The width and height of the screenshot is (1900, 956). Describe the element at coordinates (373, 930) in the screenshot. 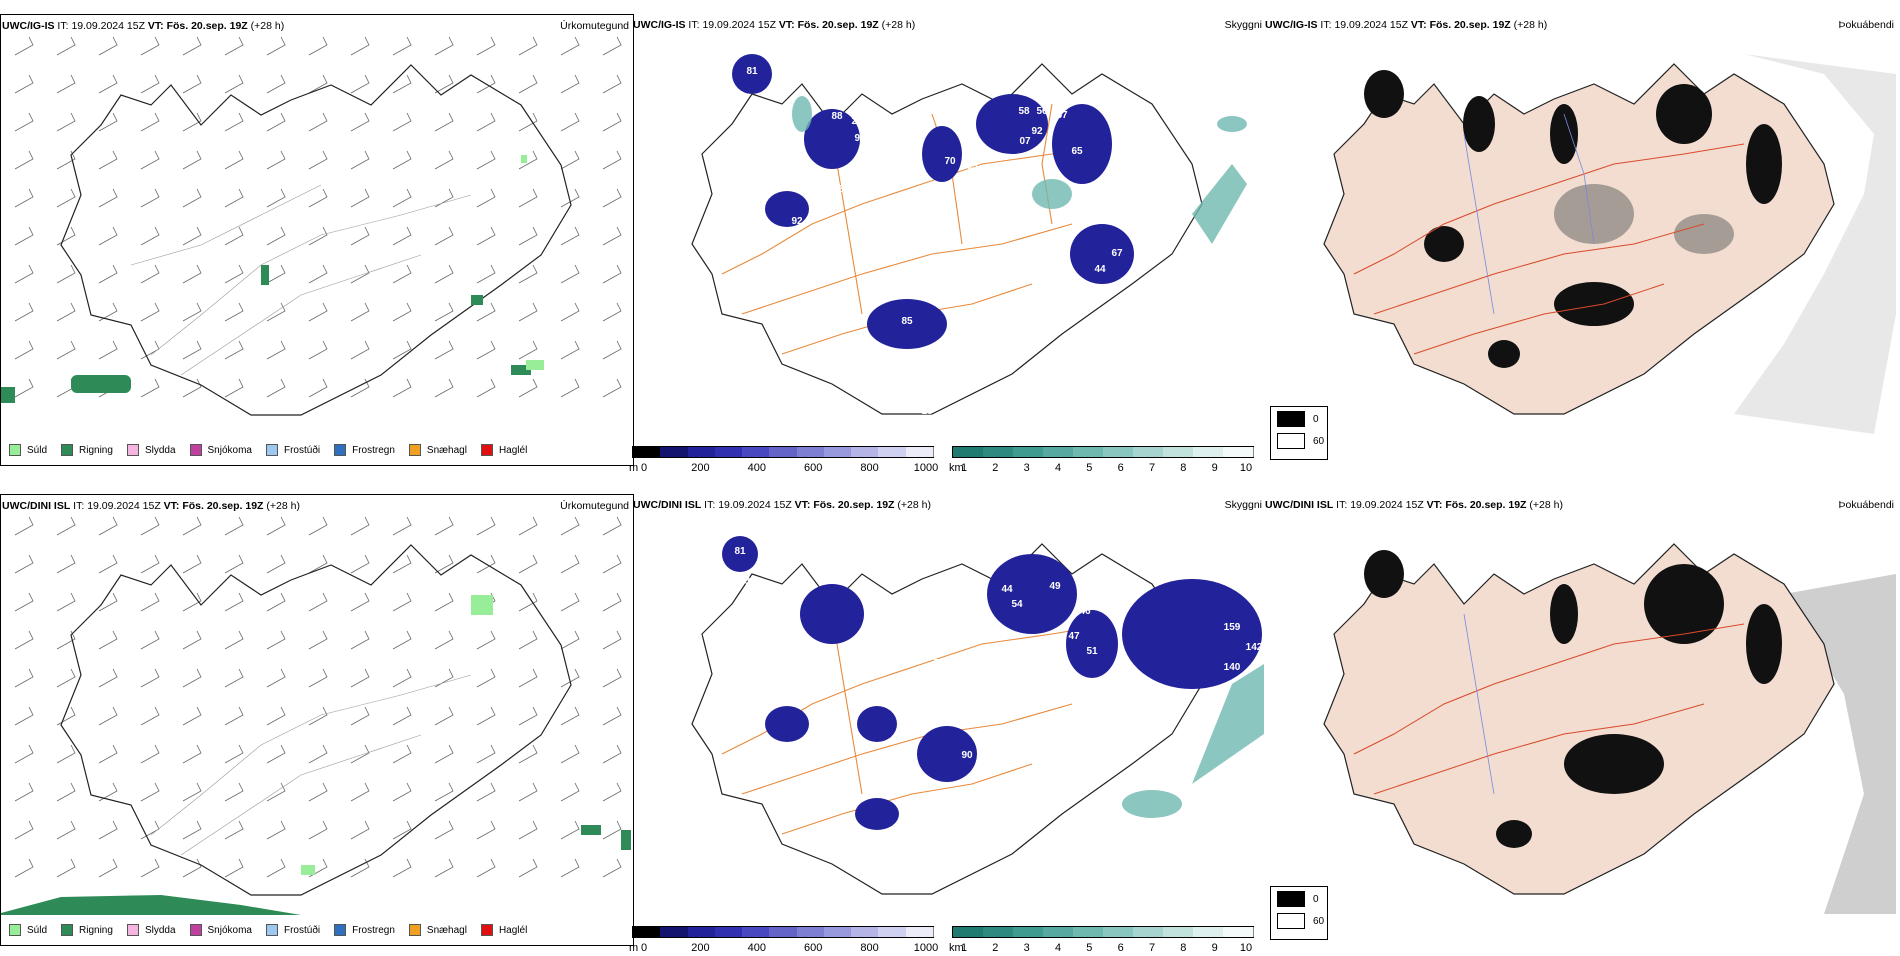

I see `legend-label: Frostregn` at that location.